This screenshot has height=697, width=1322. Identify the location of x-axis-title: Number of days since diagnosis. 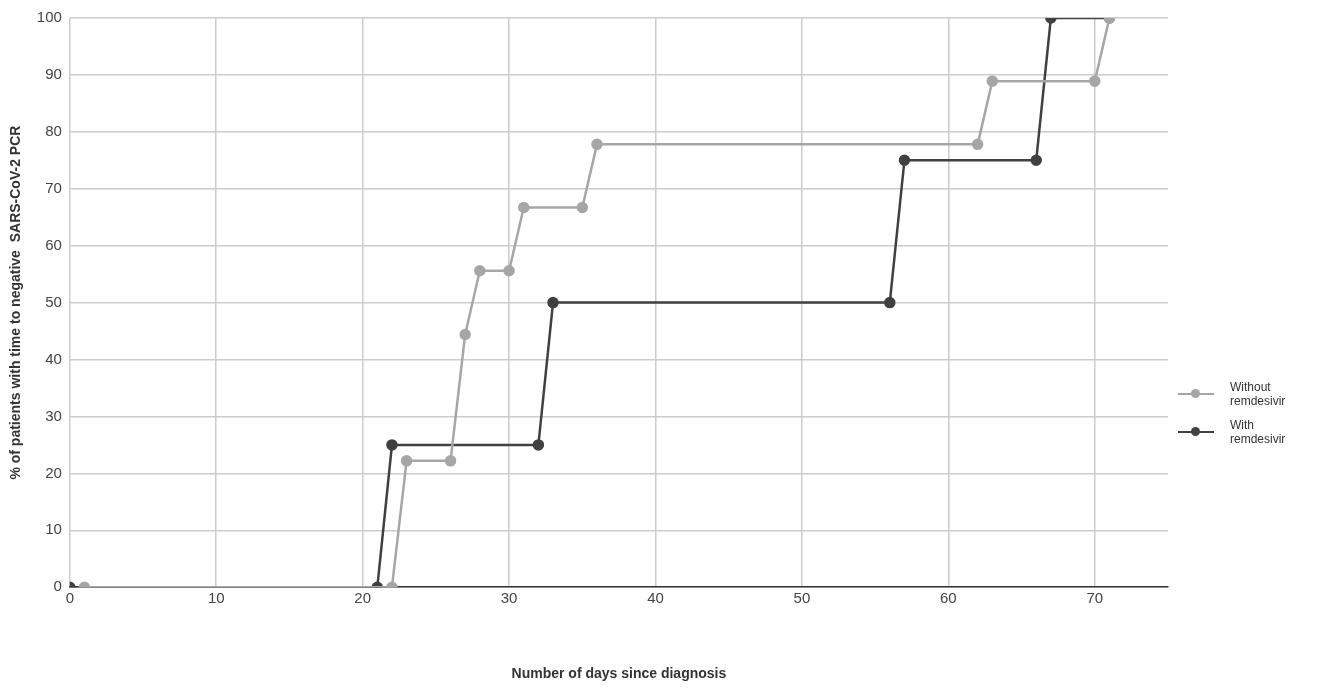
(619, 673).